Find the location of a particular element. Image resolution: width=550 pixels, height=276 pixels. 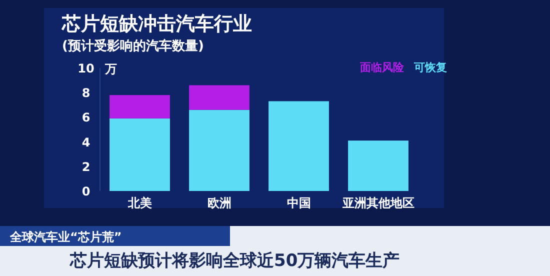

y-tick-label: 4 is located at coordinates (86, 142).